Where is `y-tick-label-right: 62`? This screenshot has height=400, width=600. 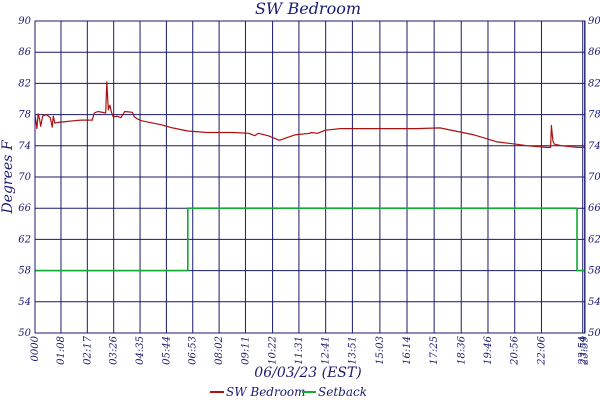
y-tick-label-right: 62 is located at coordinates (594, 239).